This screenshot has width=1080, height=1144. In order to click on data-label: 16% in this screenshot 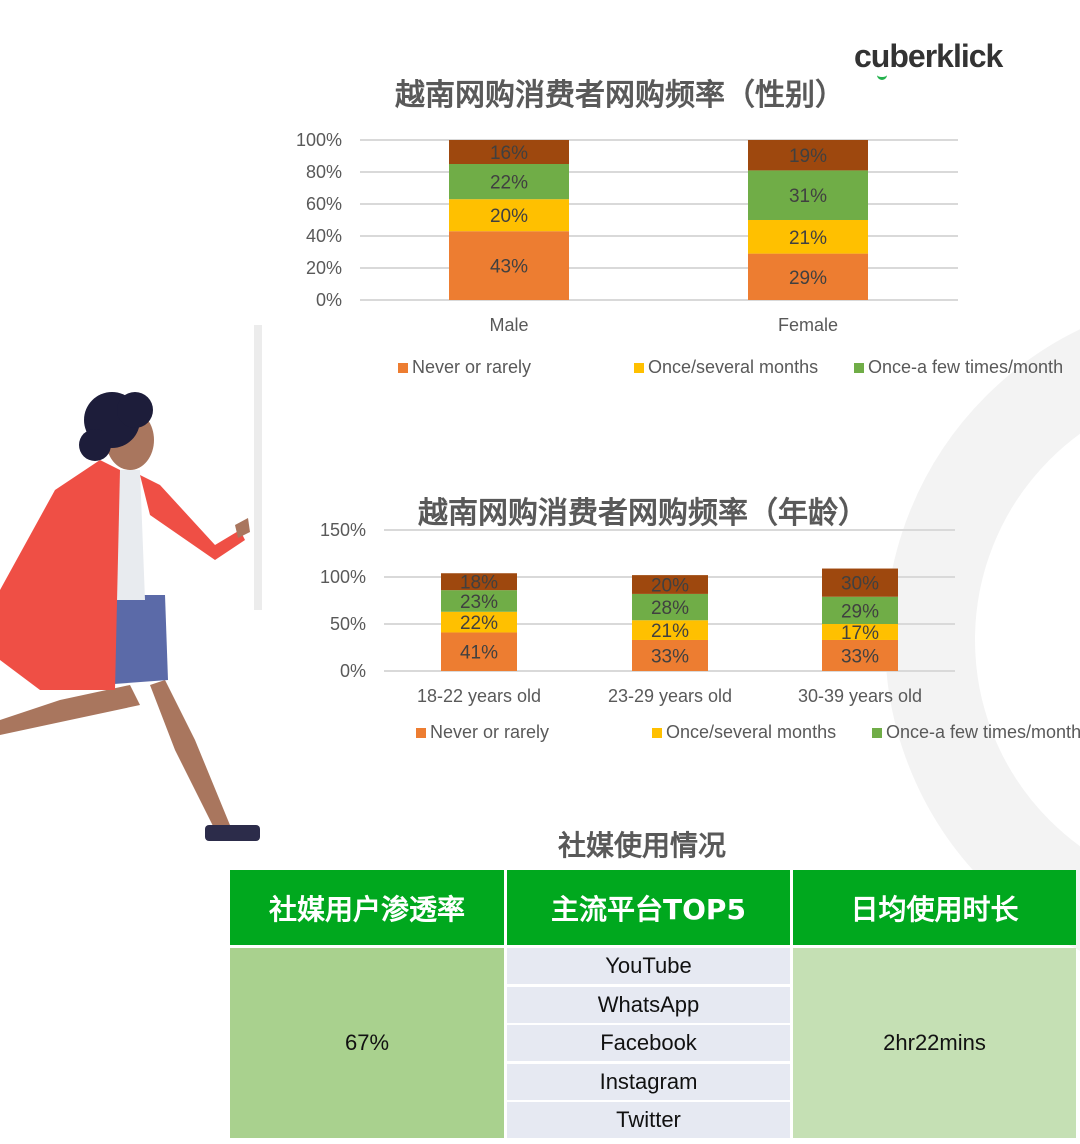, I will do `click(509, 153)`.